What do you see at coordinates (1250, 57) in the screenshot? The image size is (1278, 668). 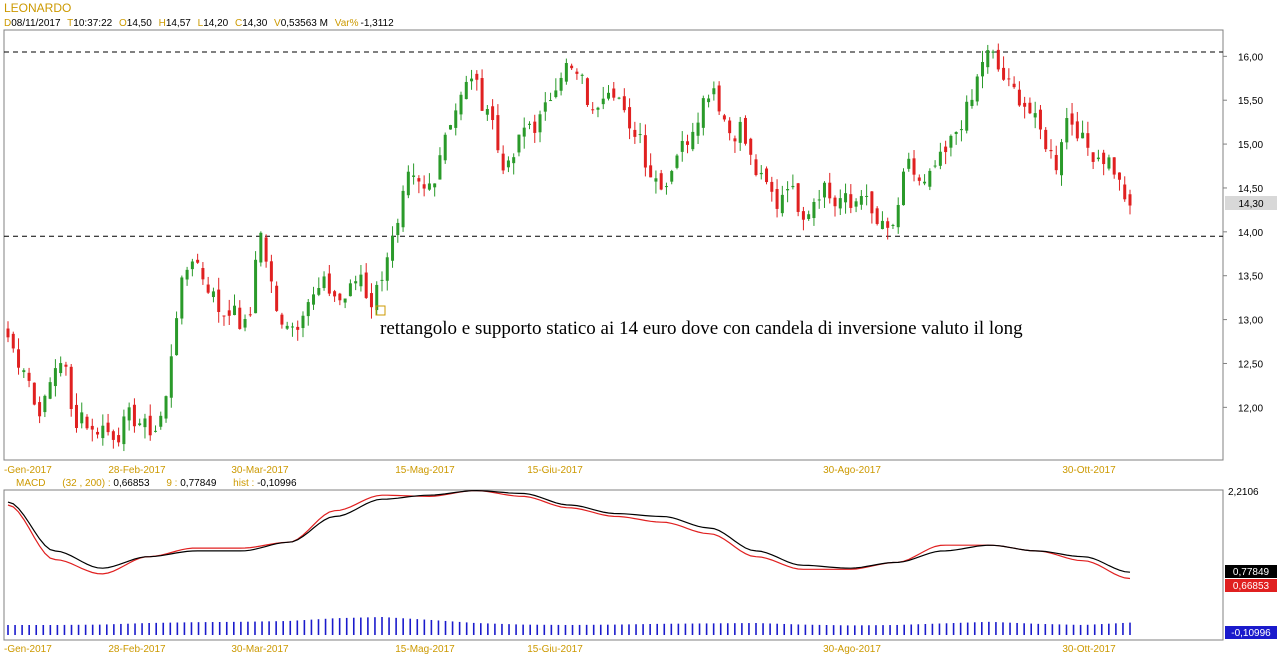 I see `price-tick-label: 16,00` at bounding box center [1250, 57].